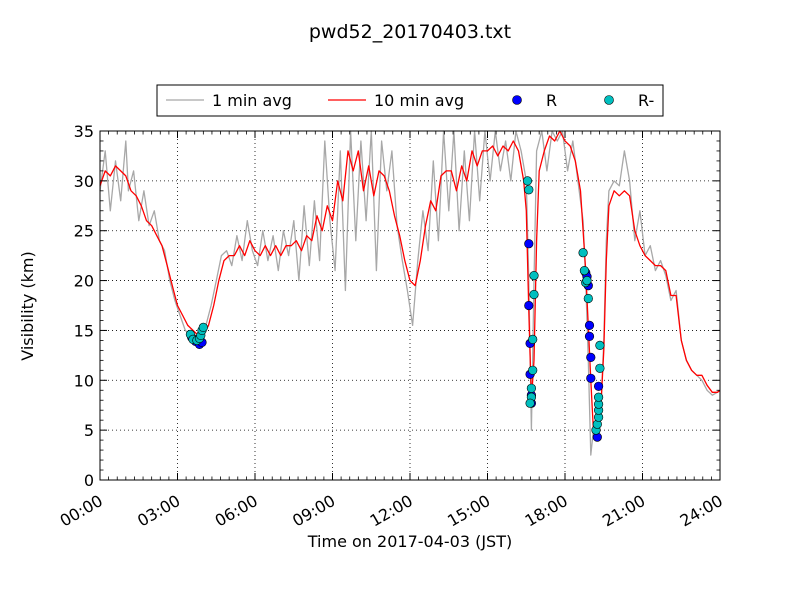  What do you see at coordinates (27, 305) in the screenshot?
I see `y-axis-label: Visibility (km)` at bounding box center [27, 305].